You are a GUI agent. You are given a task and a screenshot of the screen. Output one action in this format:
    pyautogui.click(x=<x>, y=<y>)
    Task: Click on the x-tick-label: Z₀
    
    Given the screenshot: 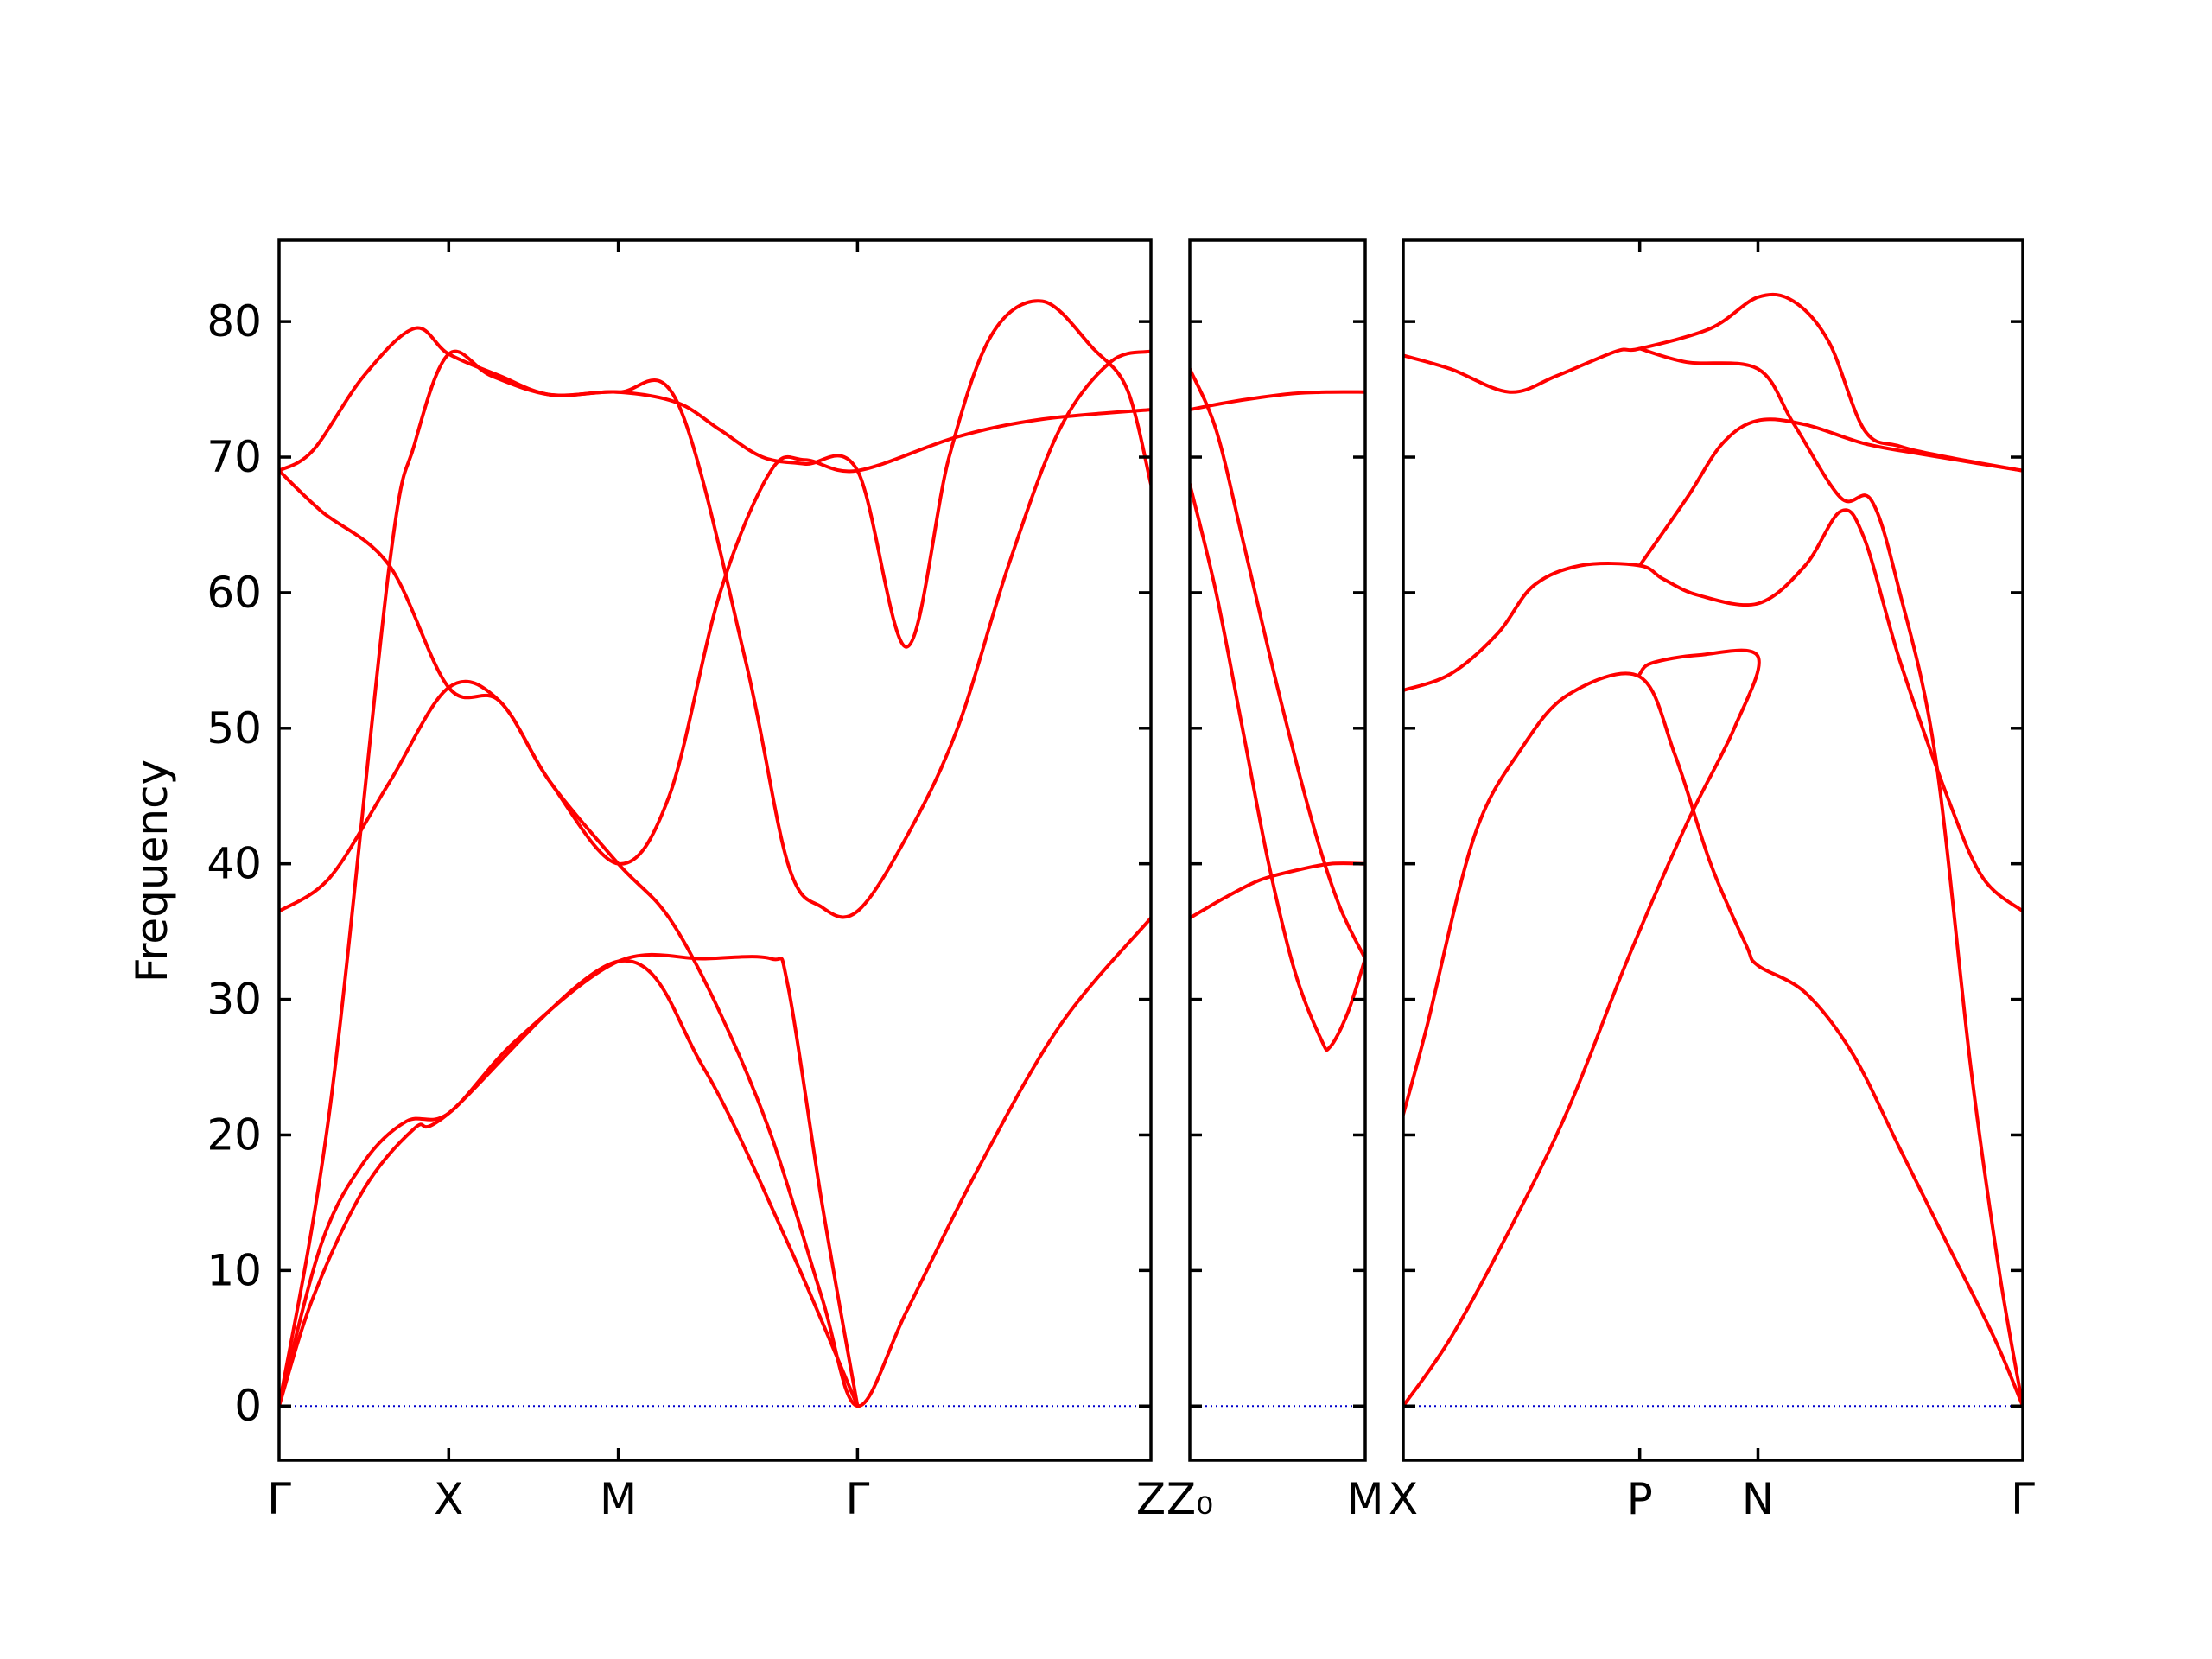 What is the action you would take?
    pyautogui.click(x=1189, y=1499)
    